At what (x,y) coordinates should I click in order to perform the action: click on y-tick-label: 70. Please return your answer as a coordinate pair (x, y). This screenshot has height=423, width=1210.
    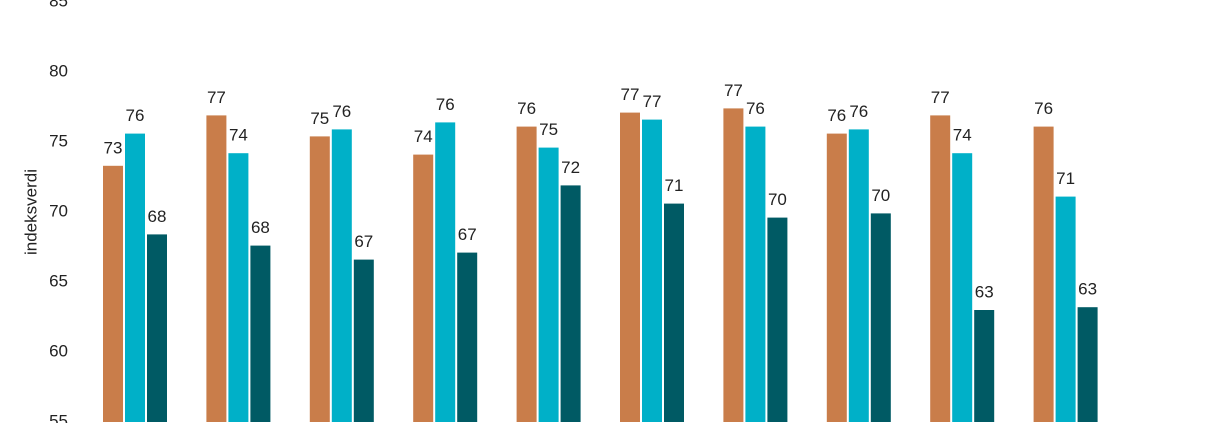
    Looking at the image, I should click on (58, 210).